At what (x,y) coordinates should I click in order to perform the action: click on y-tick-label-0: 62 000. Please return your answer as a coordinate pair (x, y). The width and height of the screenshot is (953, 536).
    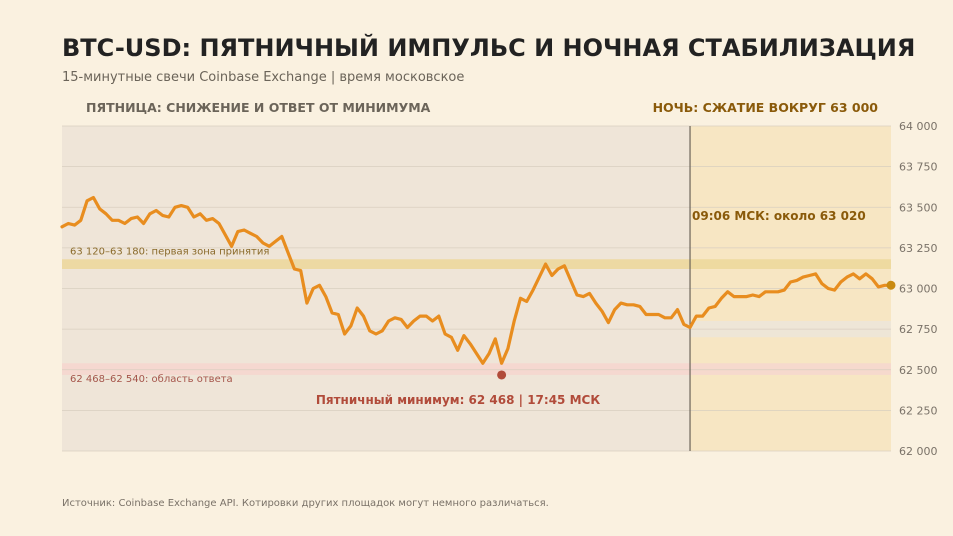
    Looking at the image, I should click on (918, 451).